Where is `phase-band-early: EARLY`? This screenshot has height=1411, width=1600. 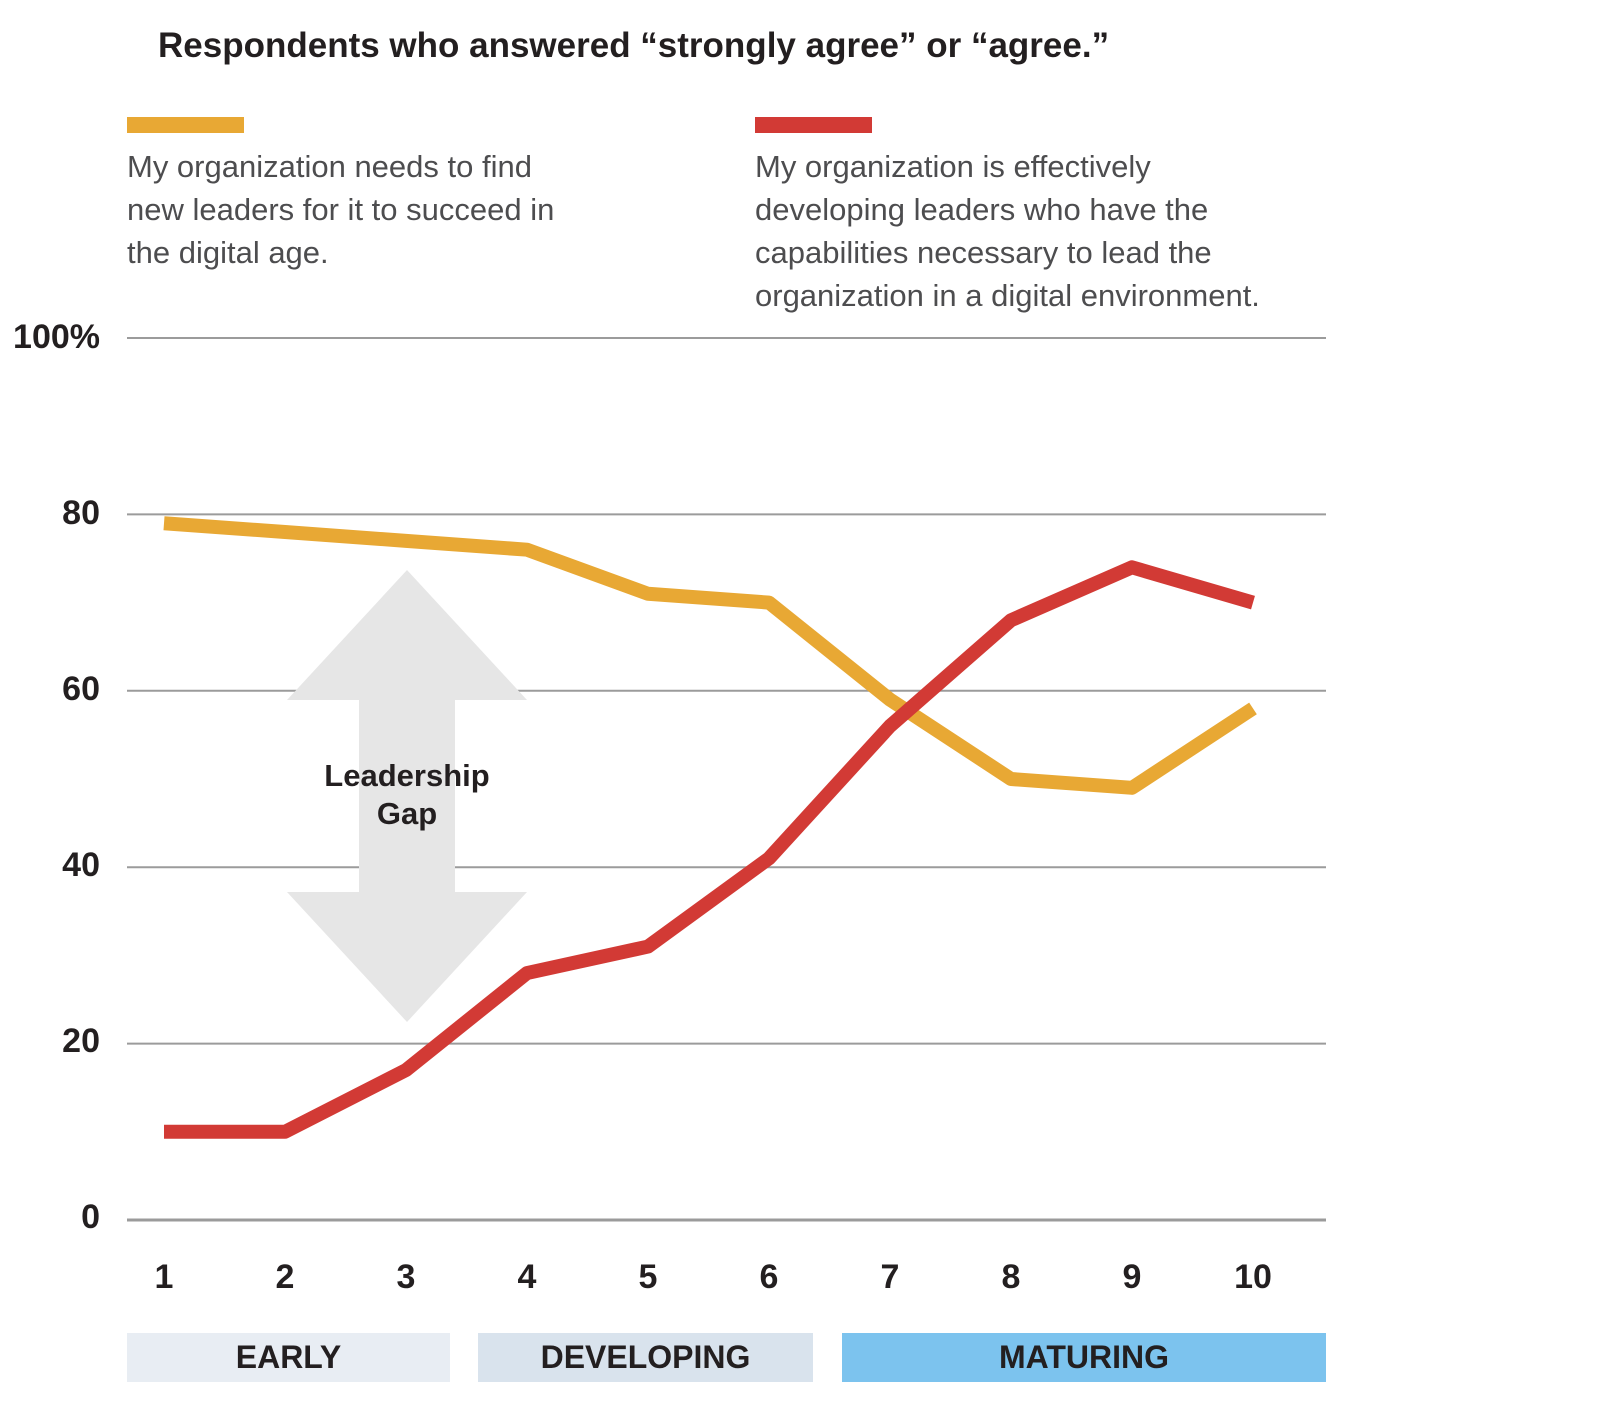
phase-band-early: EARLY is located at coordinates (288, 1357).